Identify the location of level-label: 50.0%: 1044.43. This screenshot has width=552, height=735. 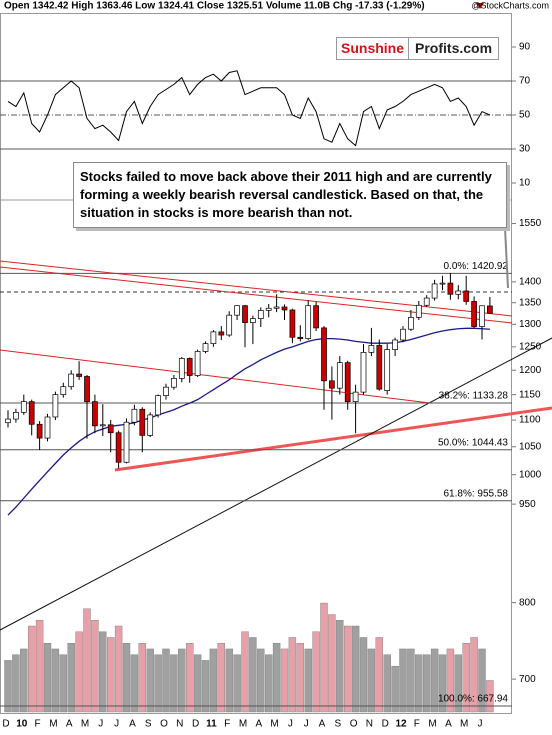
(473, 442).